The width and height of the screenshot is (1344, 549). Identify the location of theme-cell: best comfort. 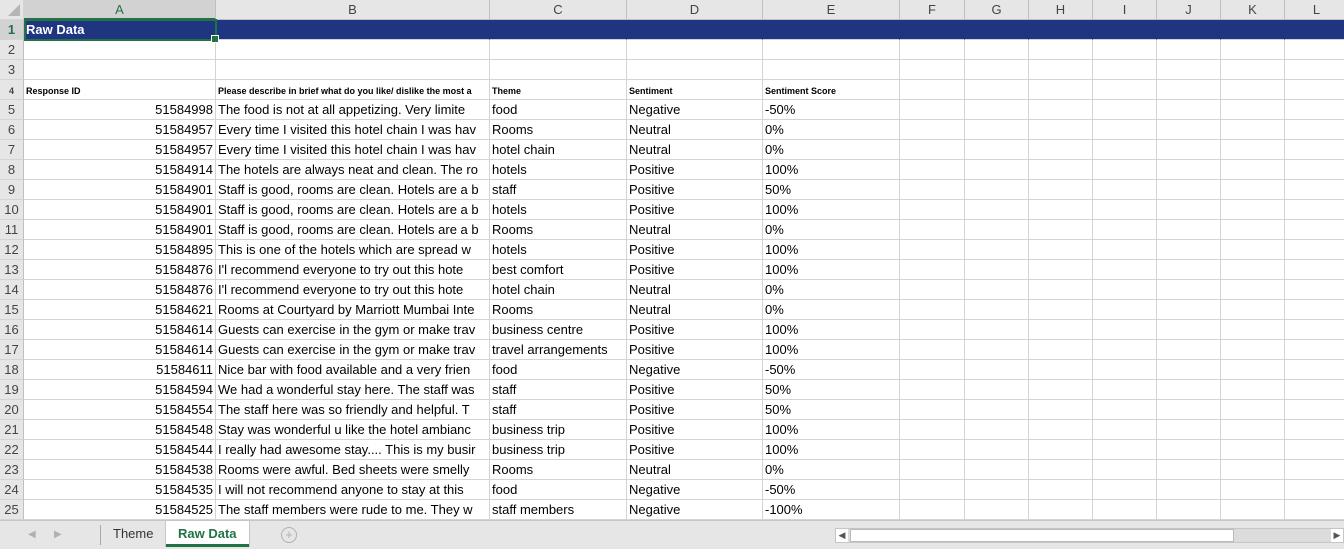
(558, 270).